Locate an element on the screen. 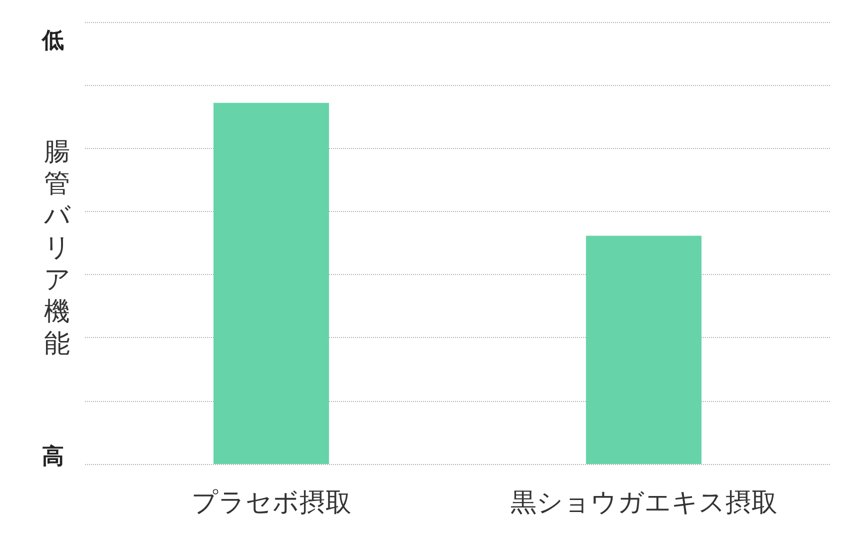 This screenshot has width=853, height=557. text: 高 is located at coordinates (53, 457).